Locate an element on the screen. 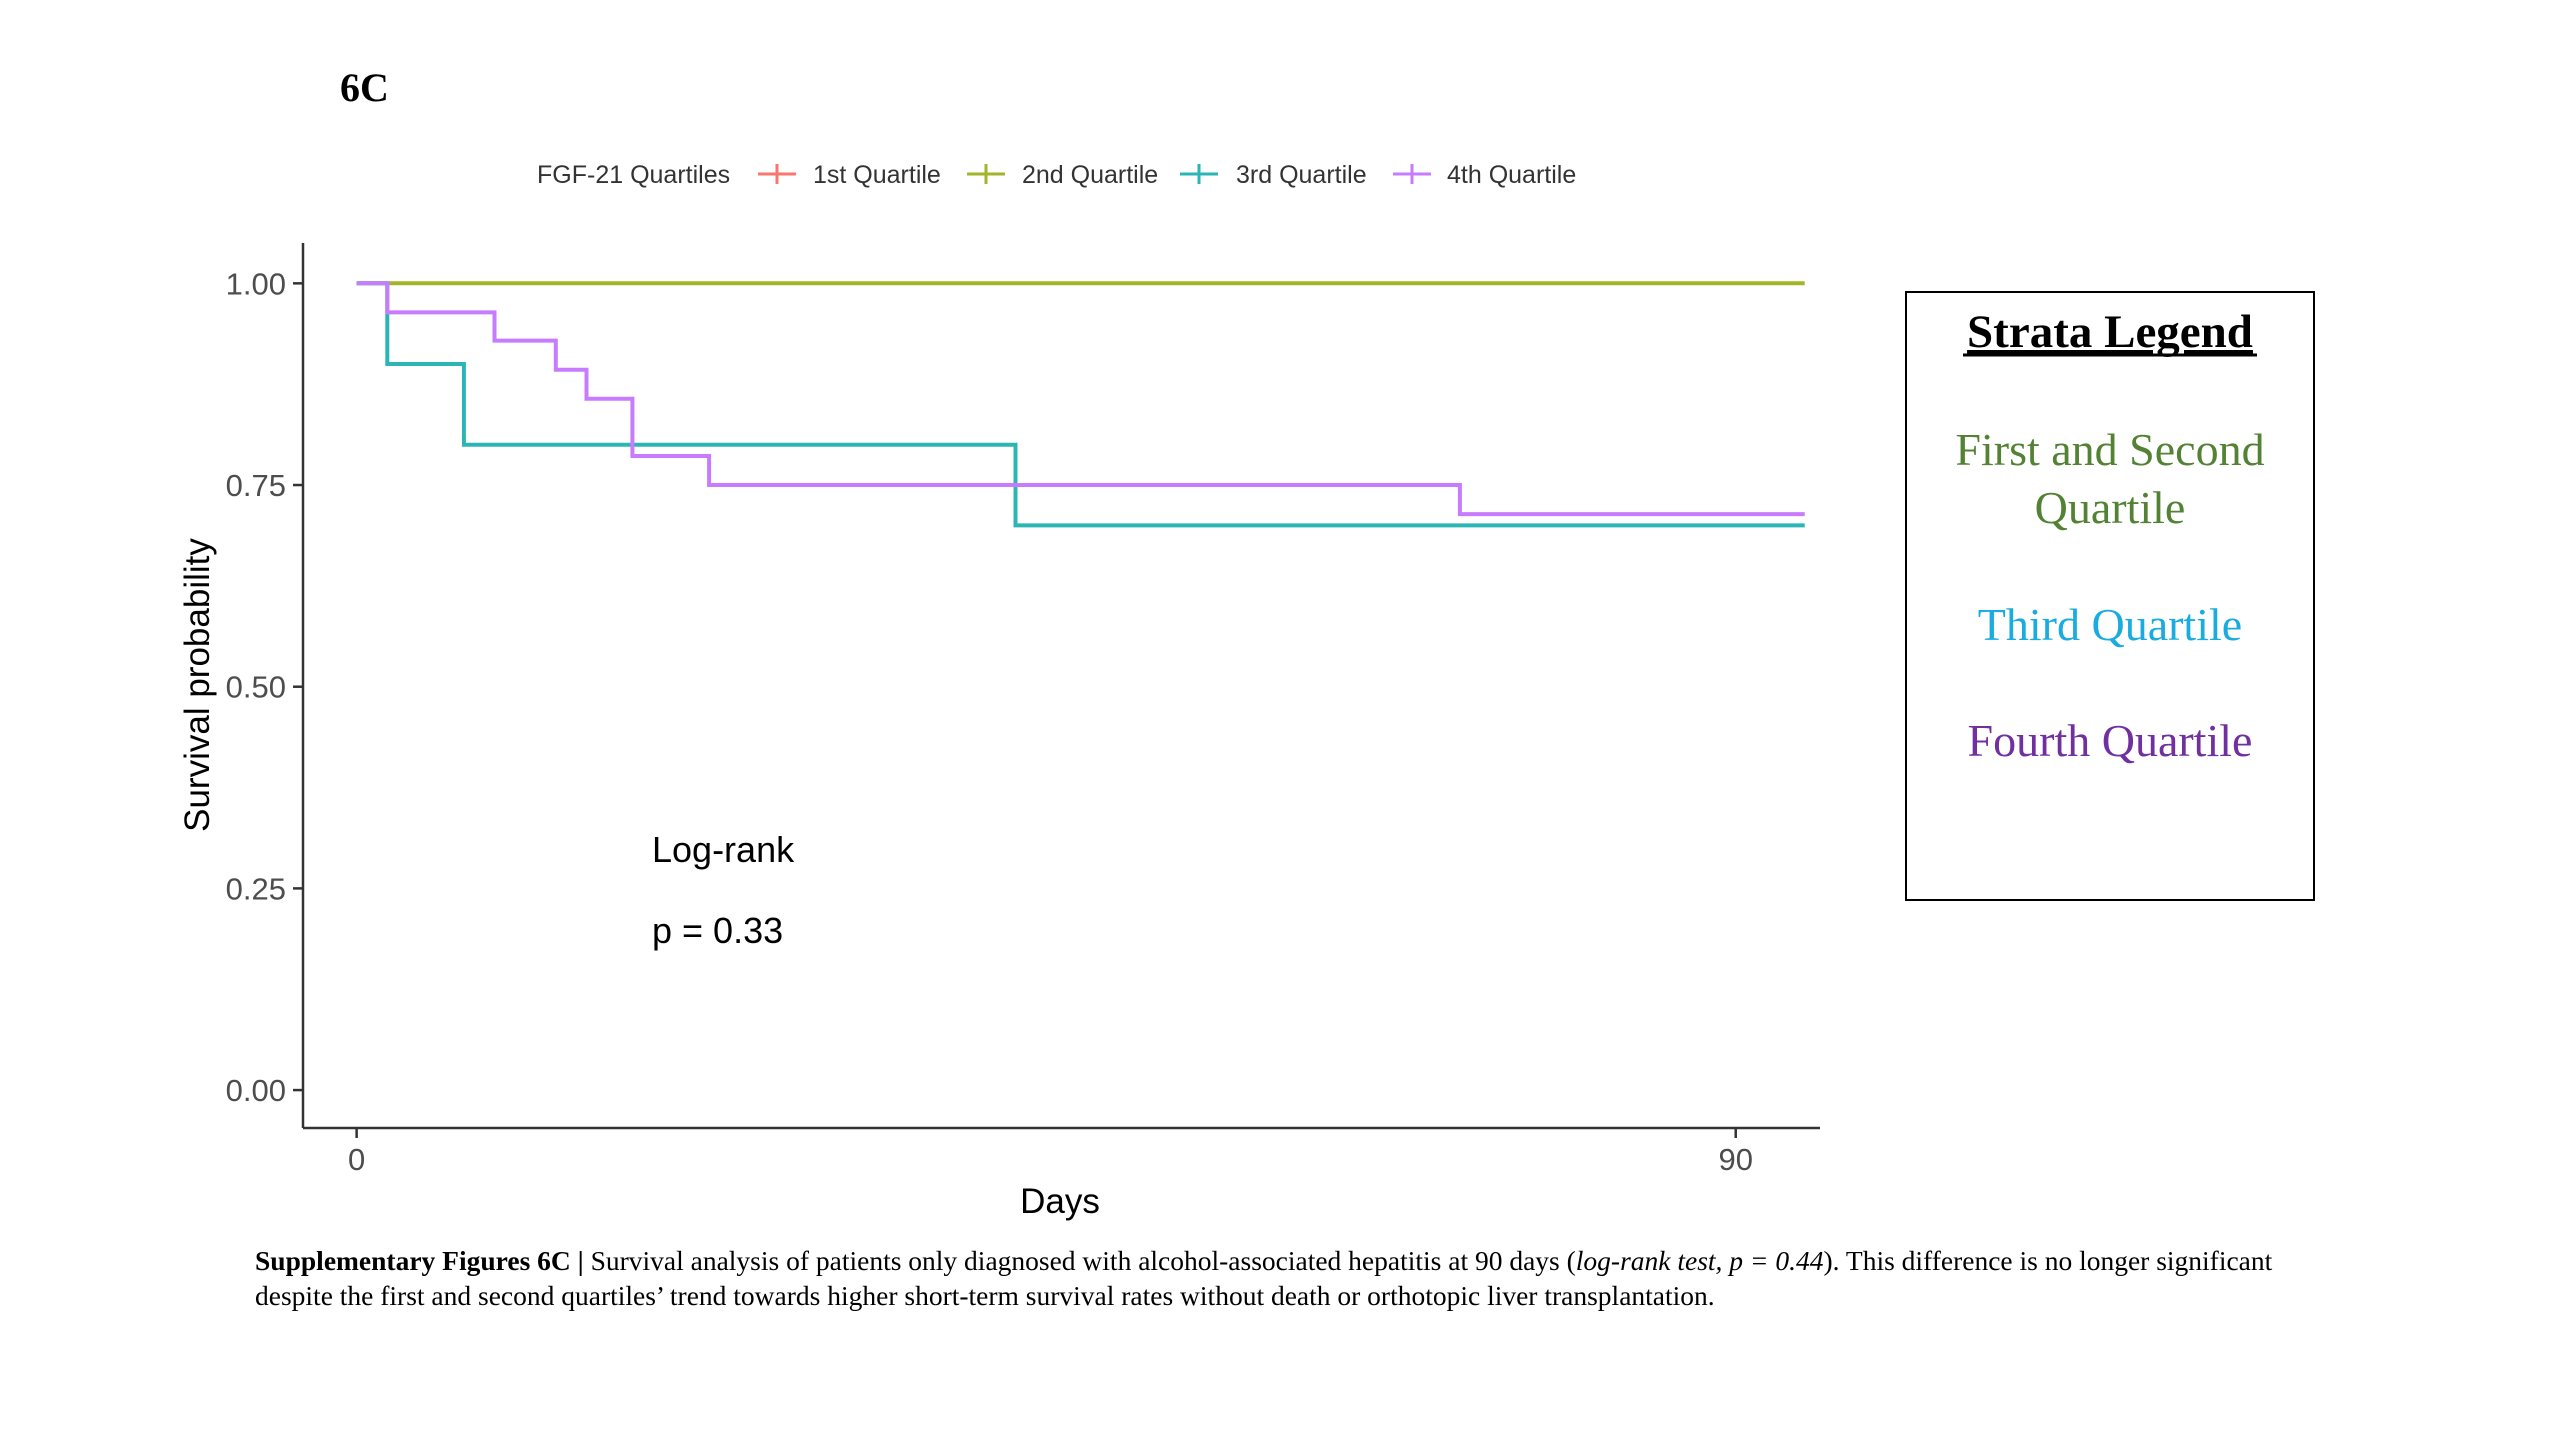 The width and height of the screenshot is (2560, 1440). legend-key-q4 is located at coordinates (1412, 174).